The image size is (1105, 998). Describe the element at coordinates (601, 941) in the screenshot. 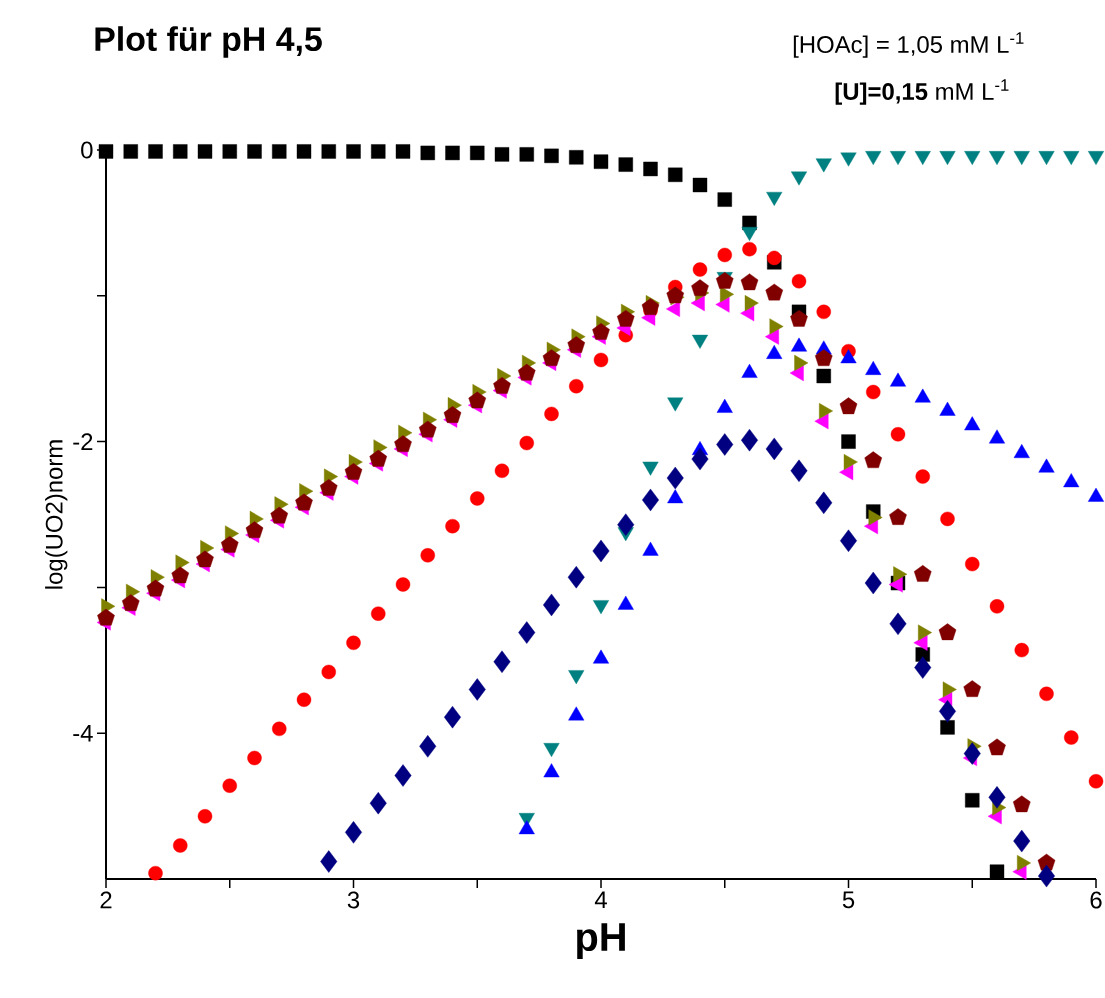

I see `x-axis-title: pH` at that location.